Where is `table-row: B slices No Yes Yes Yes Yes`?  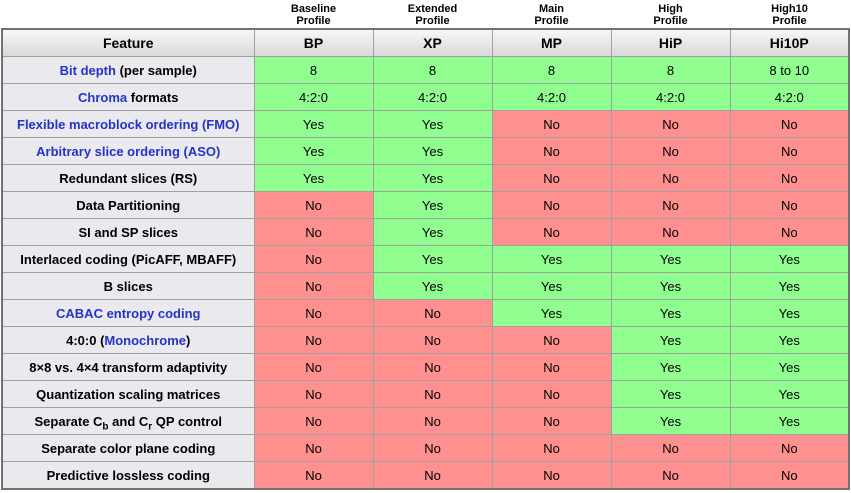 table-row: B slices No Yes Yes Yes Yes is located at coordinates (425, 286).